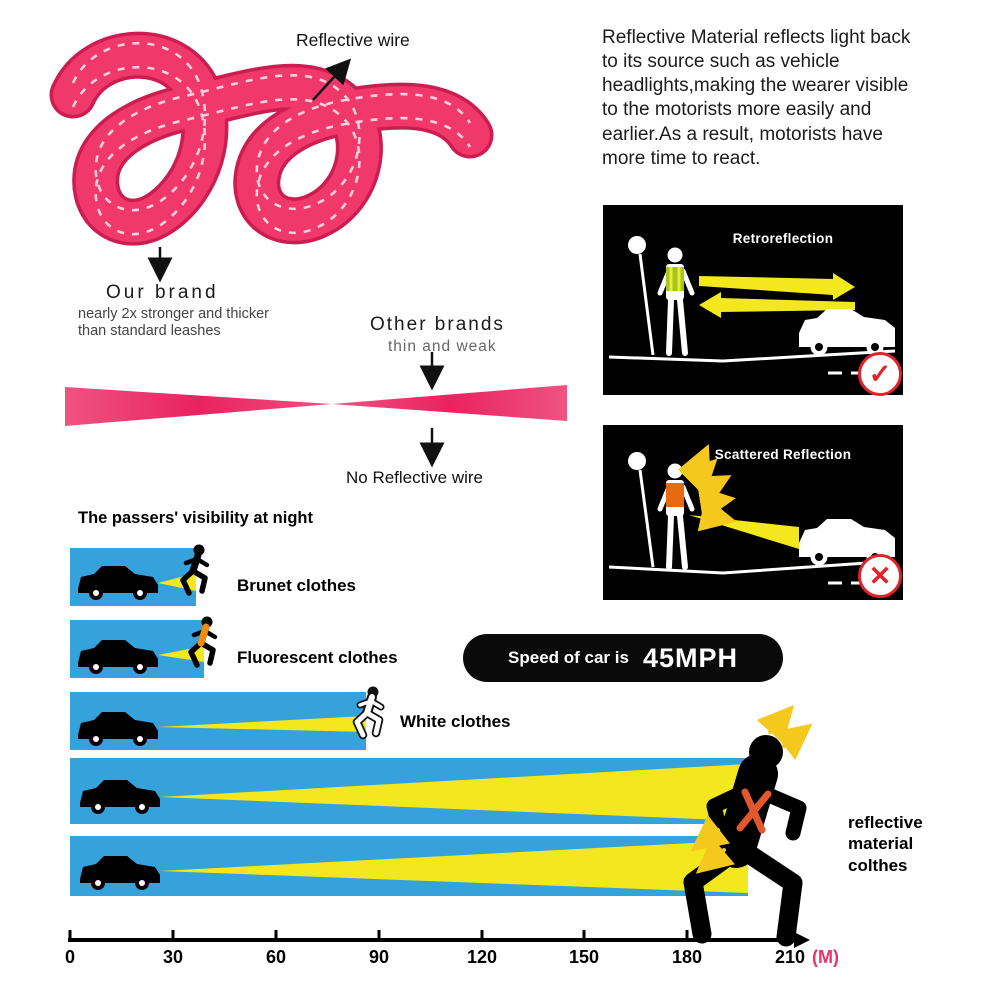 The image size is (1000, 1000). Describe the element at coordinates (379, 957) in the screenshot. I see `tick-90: 90` at that location.